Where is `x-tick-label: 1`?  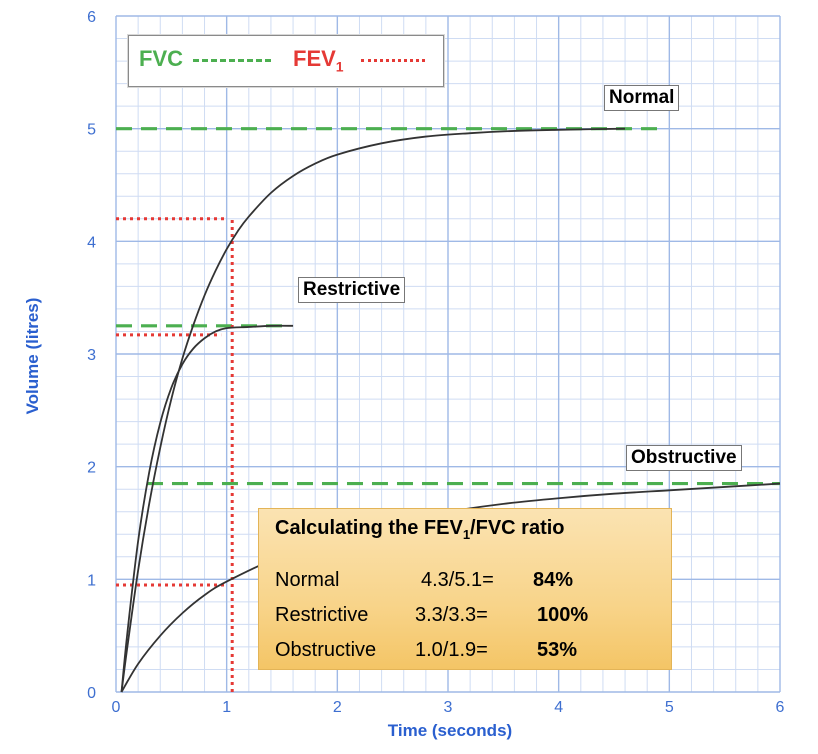
x-tick-label: 1 is located at coordinates (226, 707).